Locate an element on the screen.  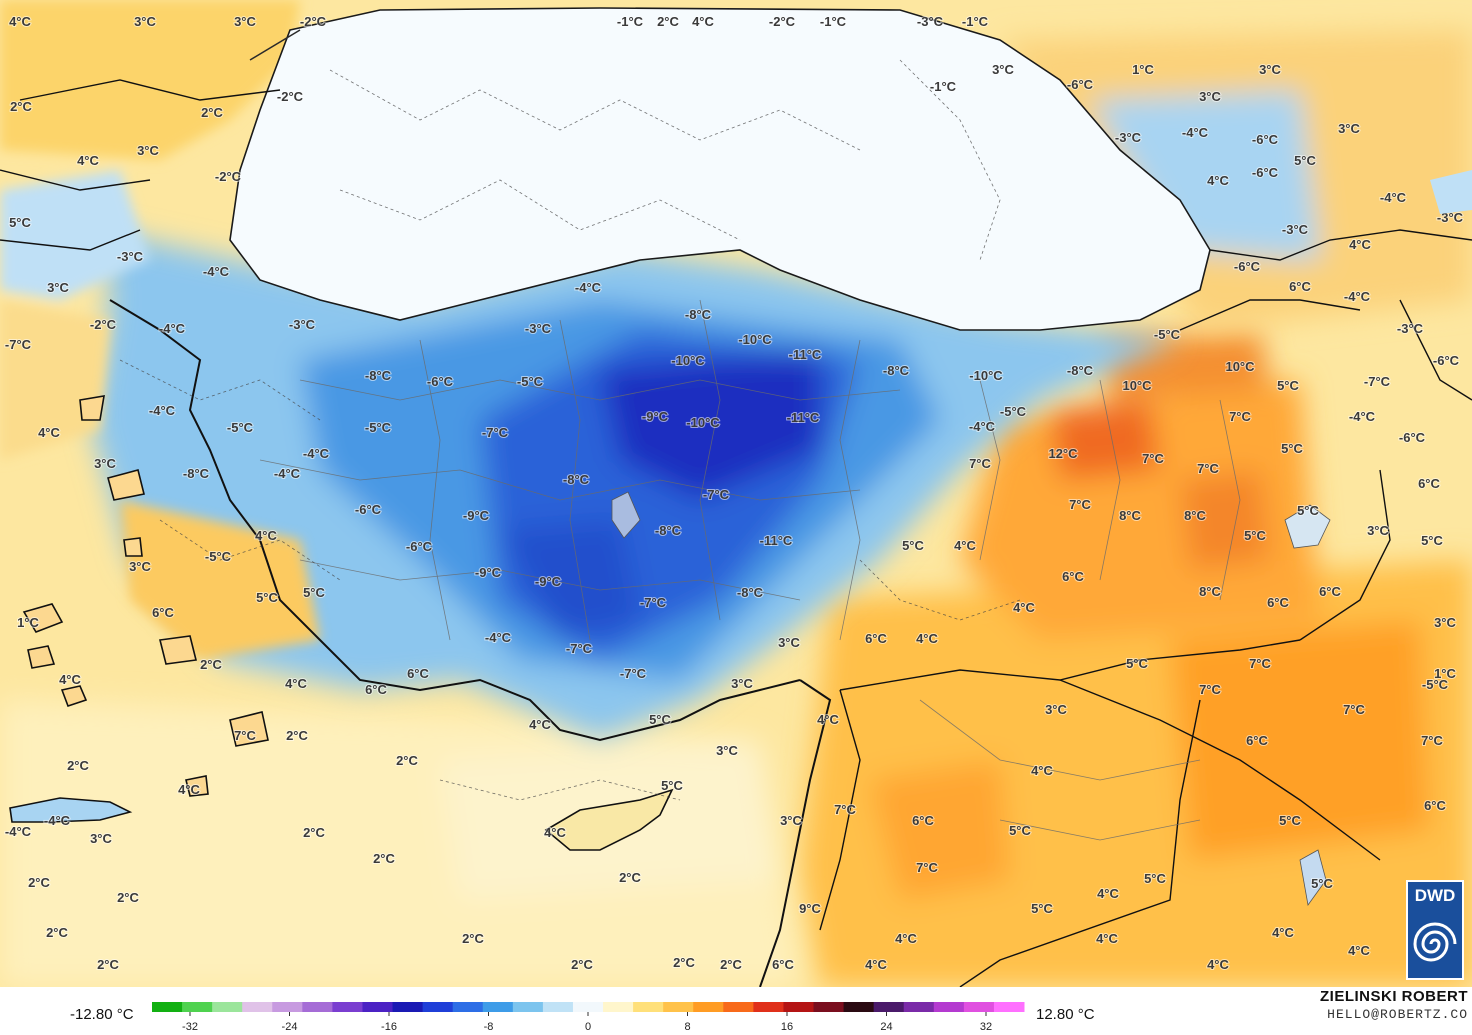
color-scale-ticks: -32 -24 -16 -8 0 8 16 24 32 is located at coordinates (587, 1022).